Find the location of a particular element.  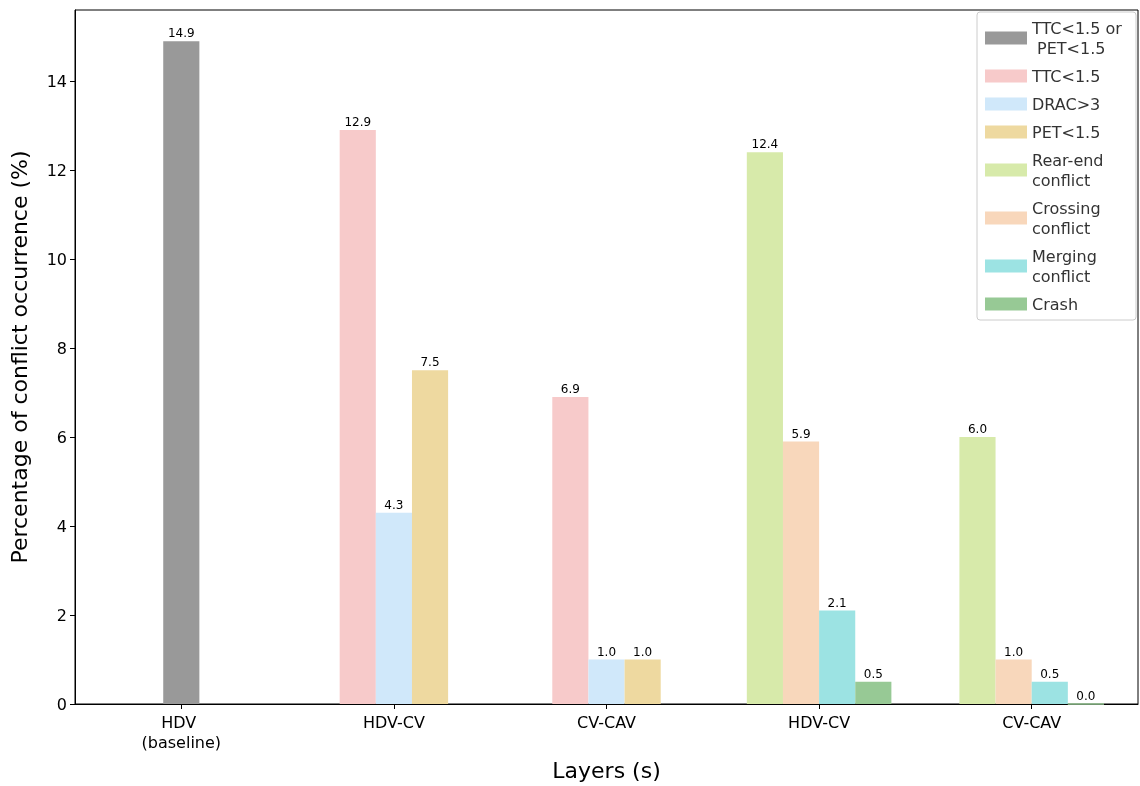

y-tick-label: 6 is located at coordinates (61, 437).